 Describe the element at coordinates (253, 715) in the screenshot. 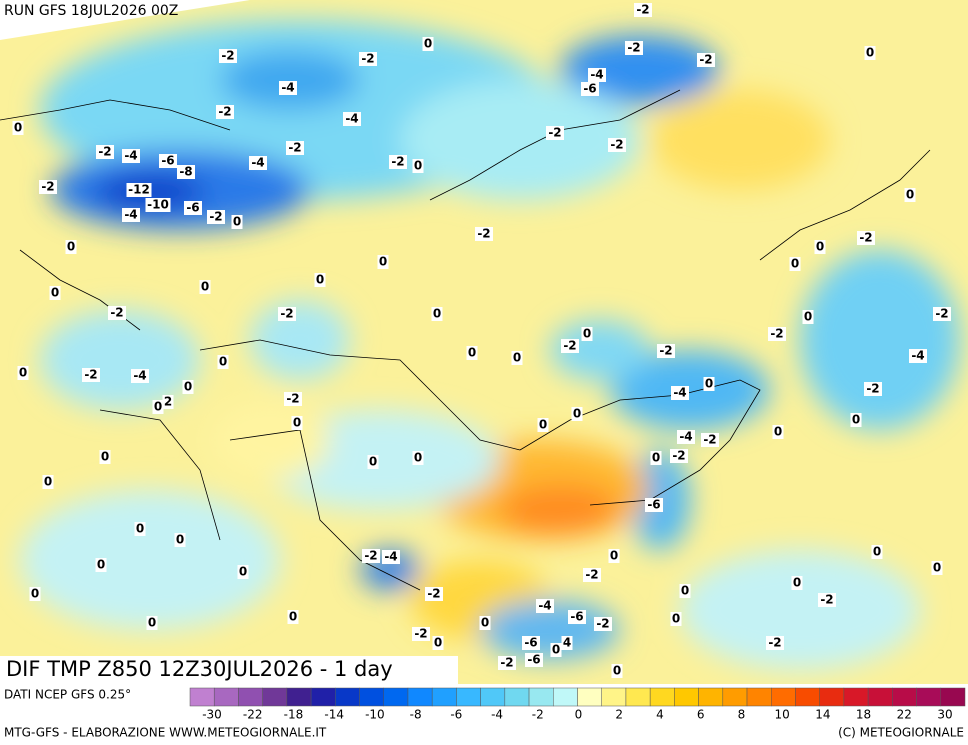

I see `colorbar-tick-label: -22` at that location.